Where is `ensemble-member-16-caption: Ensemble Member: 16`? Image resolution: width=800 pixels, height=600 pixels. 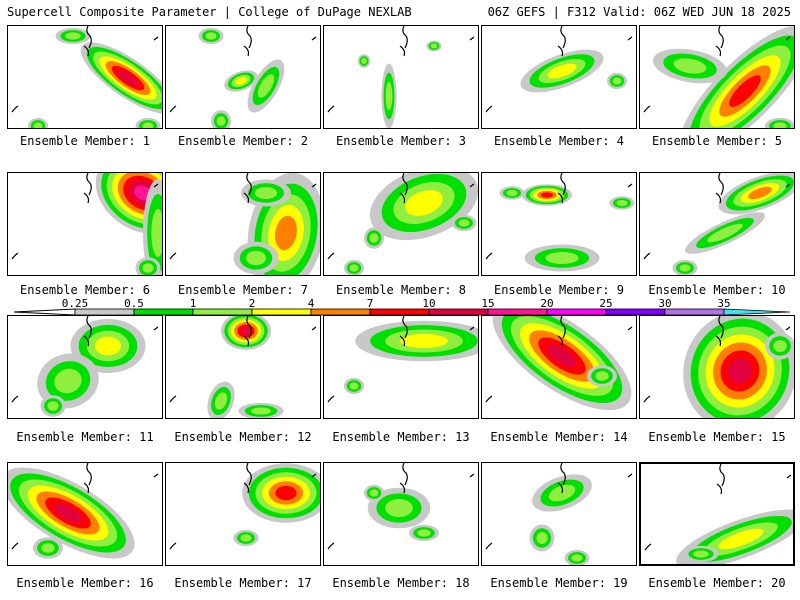 ensemble-member-16-caption: Ensemble Member: 16 is located at coordinates (85, 583).